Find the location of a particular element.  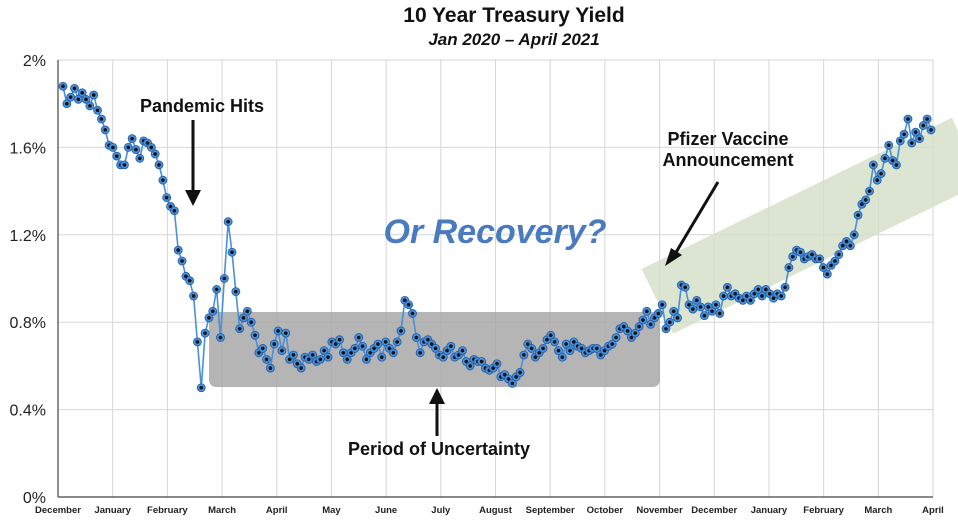

x-tick-label: September is located at coordinates (550, 510).